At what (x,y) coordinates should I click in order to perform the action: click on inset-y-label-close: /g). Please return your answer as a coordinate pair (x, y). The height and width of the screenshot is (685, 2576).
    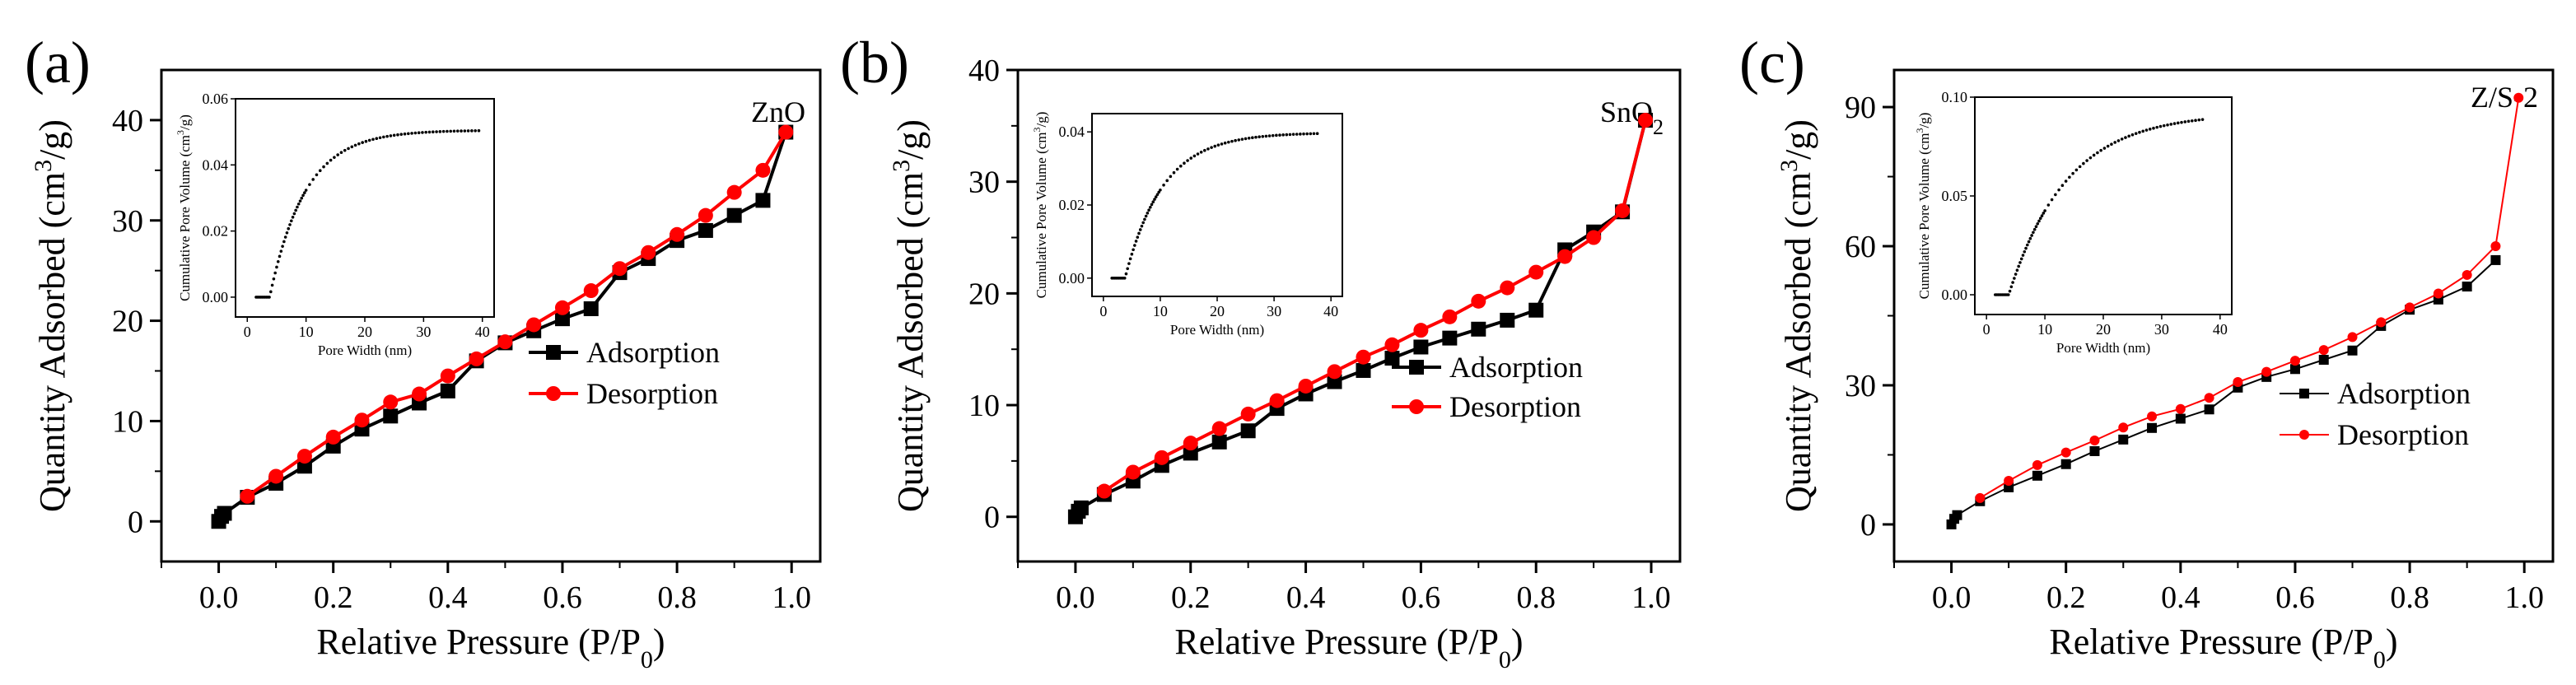
    Looking at the image, I should click on (1041, 120).